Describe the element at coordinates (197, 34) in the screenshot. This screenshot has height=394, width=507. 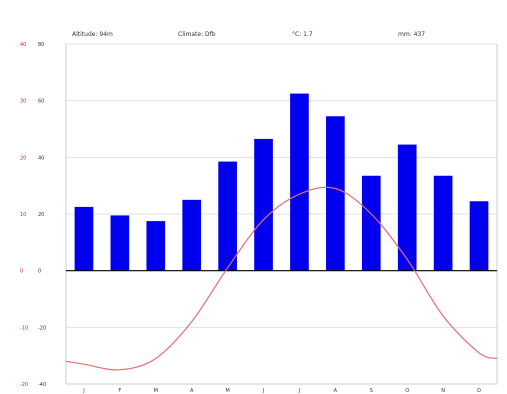
I see `climate-label: Climate: Dfb` at that location.